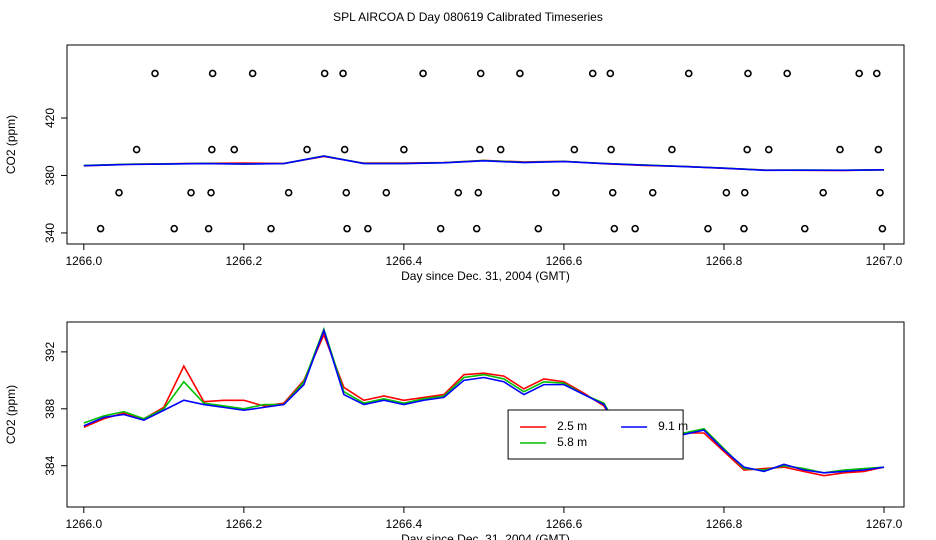  Describe the element at coordinates (572, 426) in the screenshot. I see `legend-label: 2.5 m` at that location.